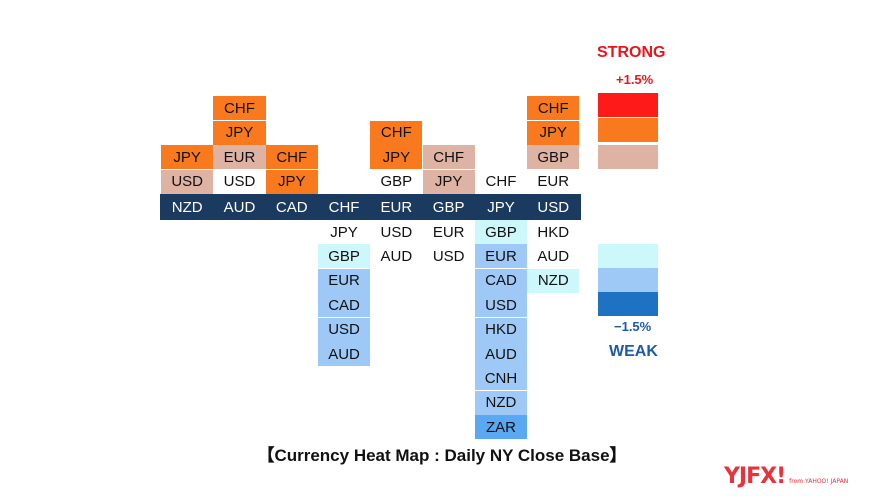 This screenshot has height=496, width=884. I want to click on cell-usd-above-eur: EUR, so click(553, 181).